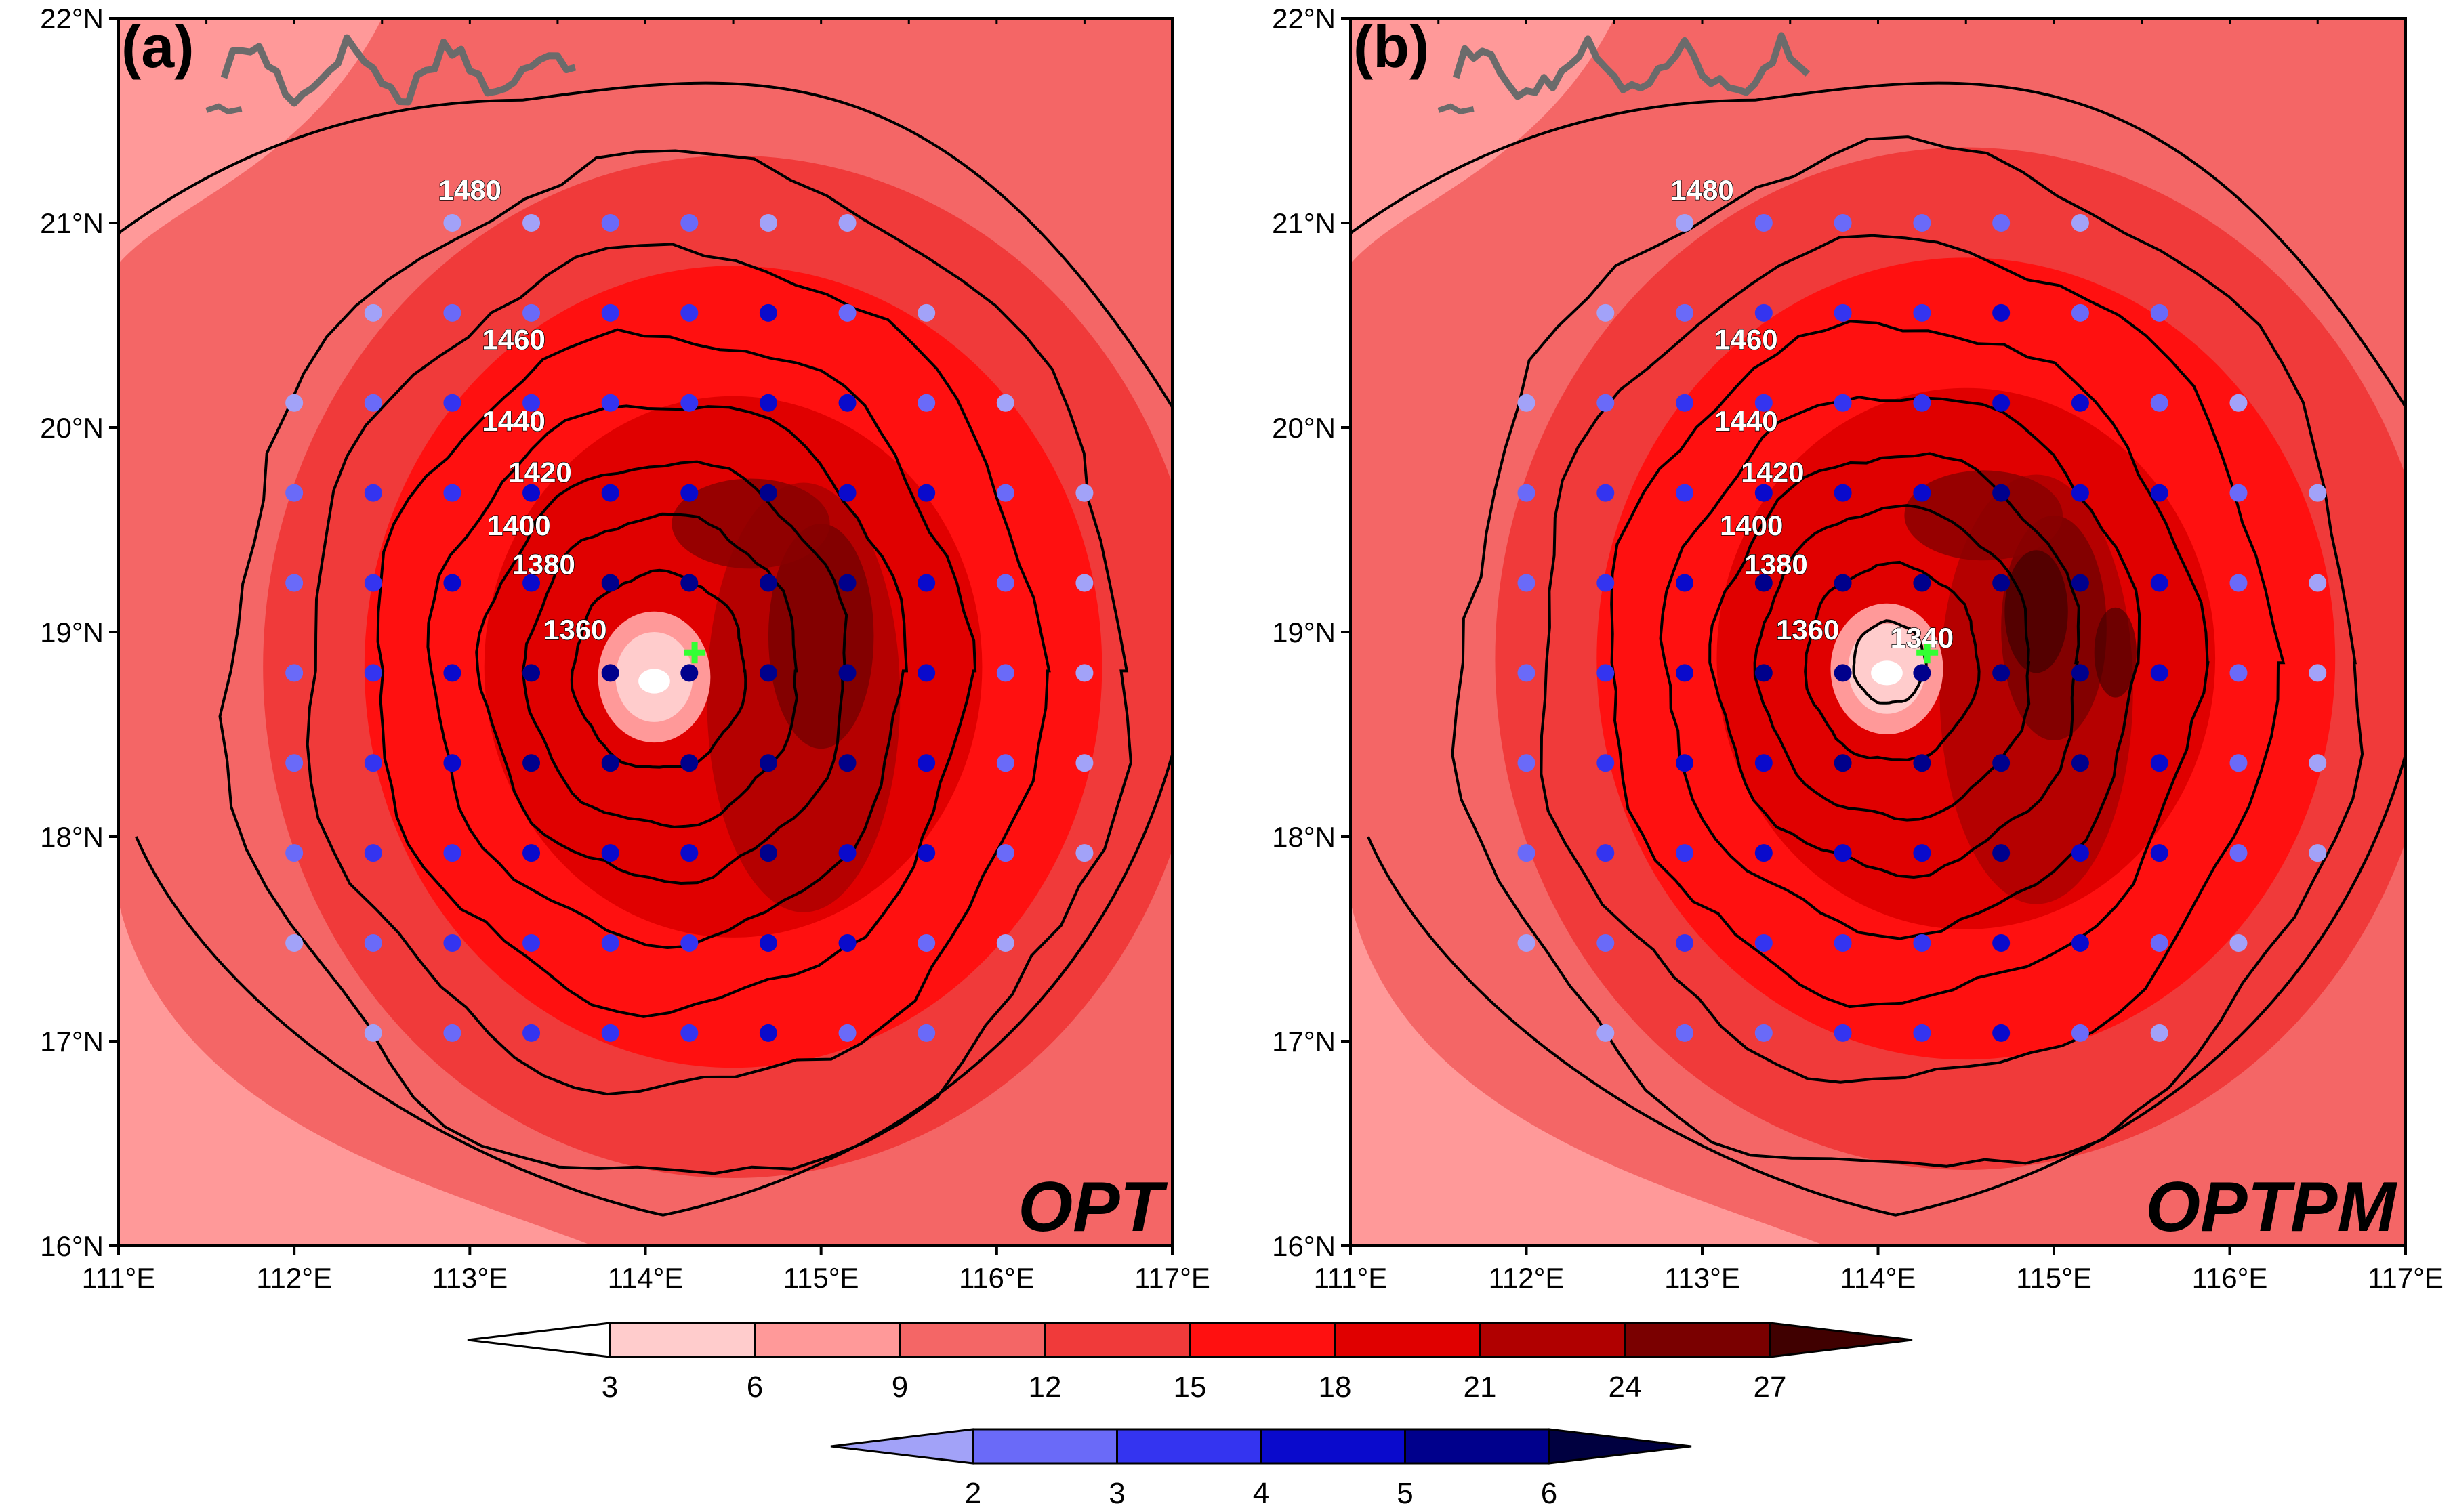 This screenshot has width=2453, height=1512. I want to click on lat-tick-label: 17°N, so click(1304, 1041).